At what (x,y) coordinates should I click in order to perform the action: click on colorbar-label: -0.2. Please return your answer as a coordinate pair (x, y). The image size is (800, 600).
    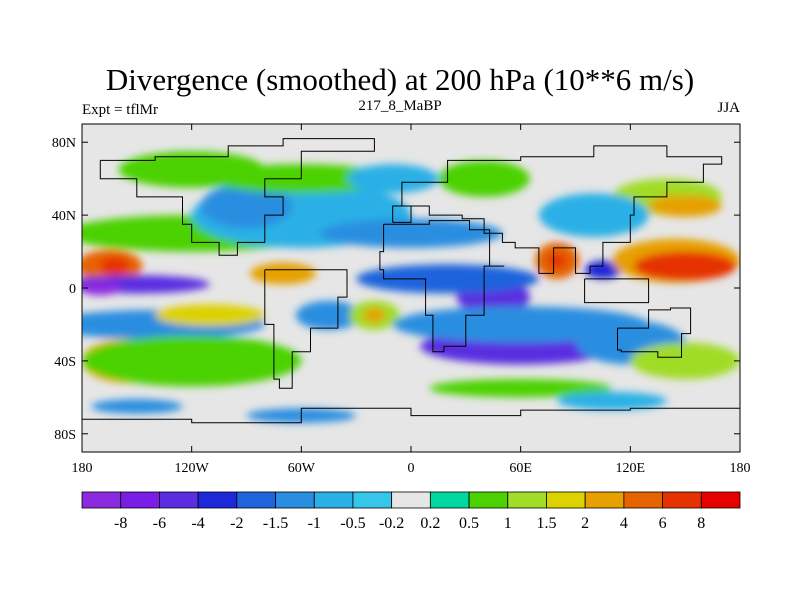
    Looking at the image, I should click on (391, 523).